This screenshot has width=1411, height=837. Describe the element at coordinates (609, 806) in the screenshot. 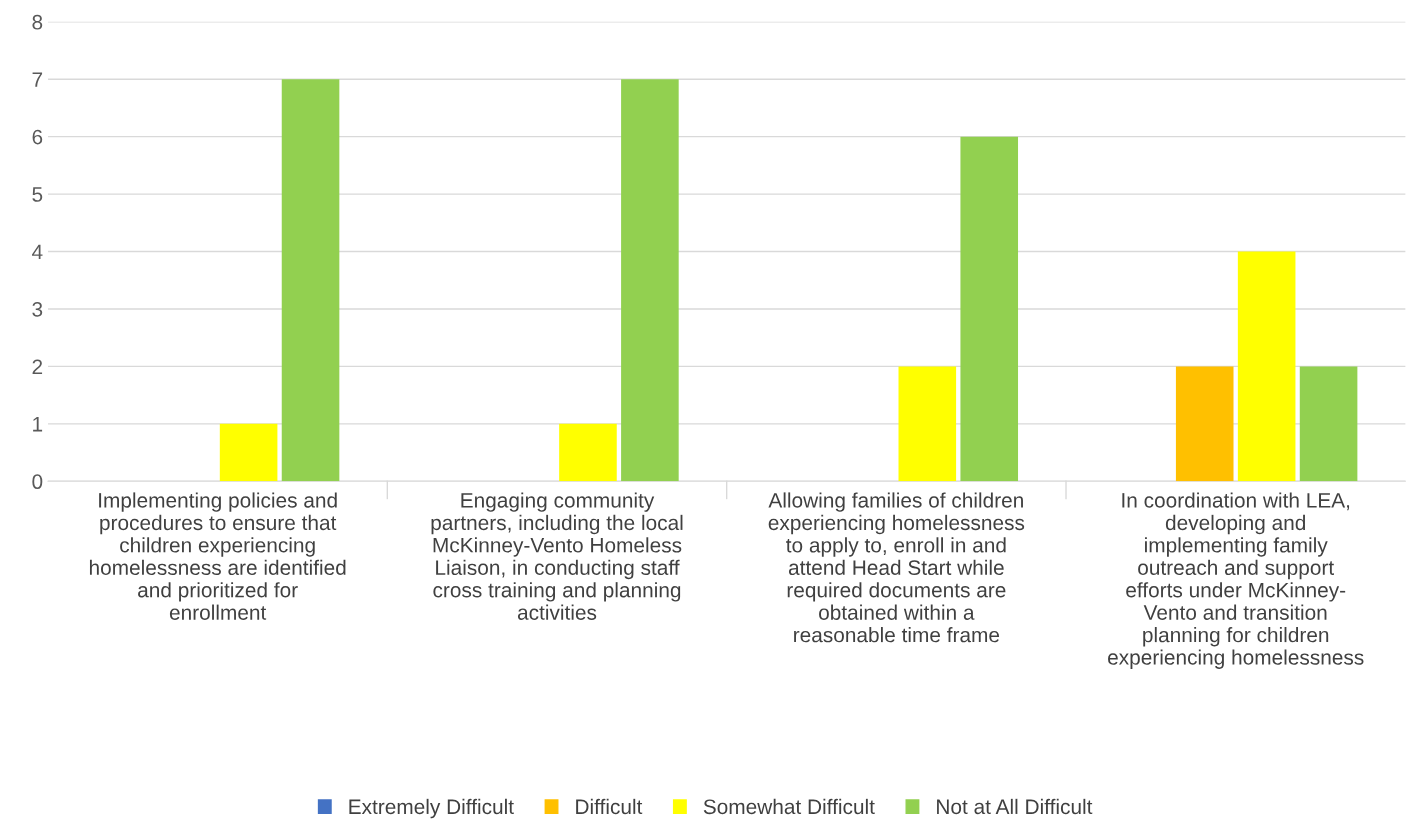

I see `legend-label: Difficult` at that location.